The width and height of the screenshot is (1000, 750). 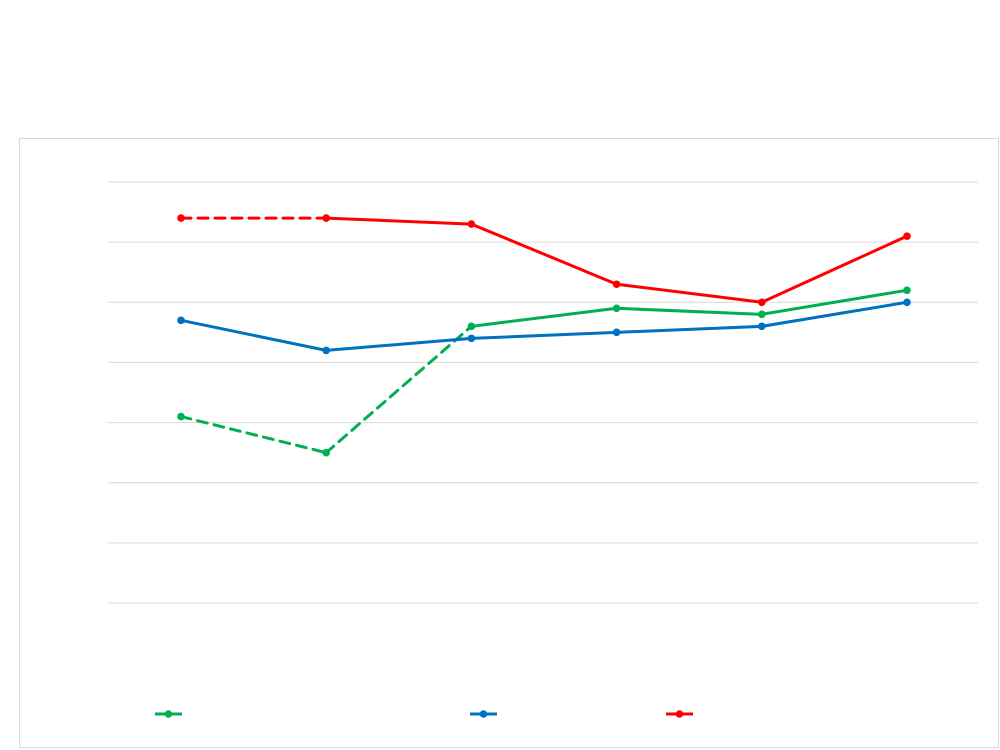 What do you see at coordinates (424, 714) in the screenshot?
I see `legend` at bounding box center [424, 714].